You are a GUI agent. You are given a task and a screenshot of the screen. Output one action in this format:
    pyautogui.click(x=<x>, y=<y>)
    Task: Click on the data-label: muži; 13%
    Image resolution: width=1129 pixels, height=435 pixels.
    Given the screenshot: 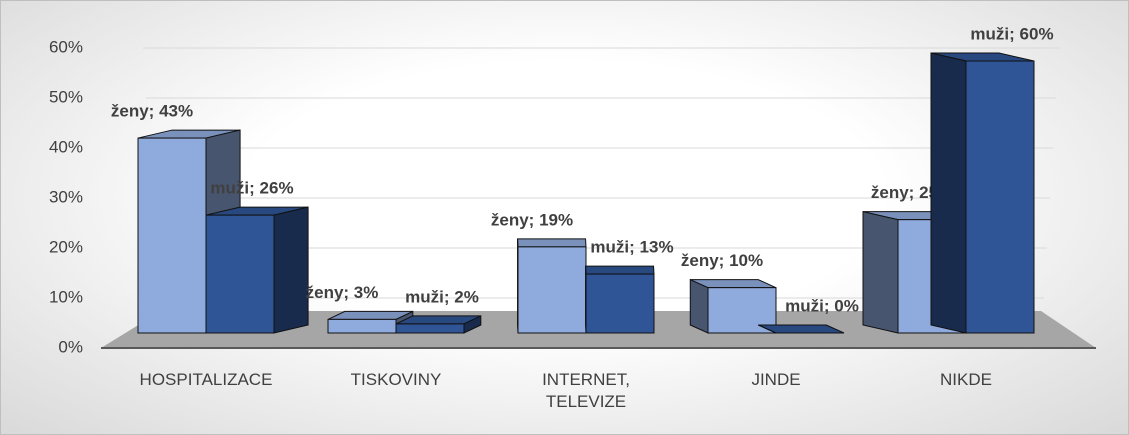 What is the action you would take?
    pyautogui.click(x=631, y=247)
    